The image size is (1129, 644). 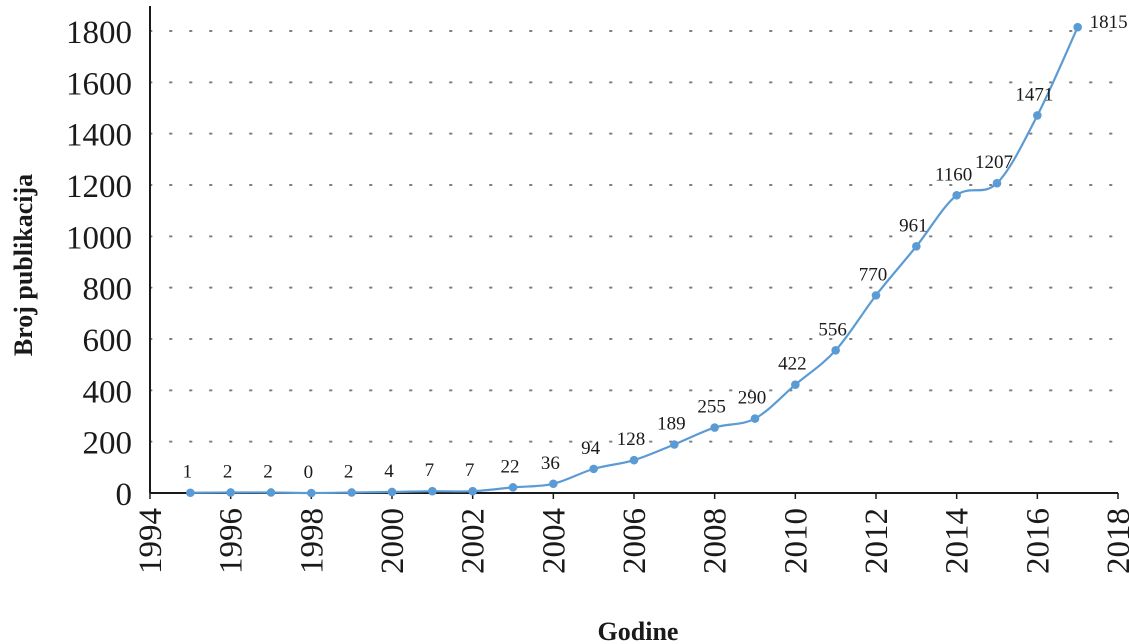 I want to click on data-point-2017, so click(x=1077, y=27).